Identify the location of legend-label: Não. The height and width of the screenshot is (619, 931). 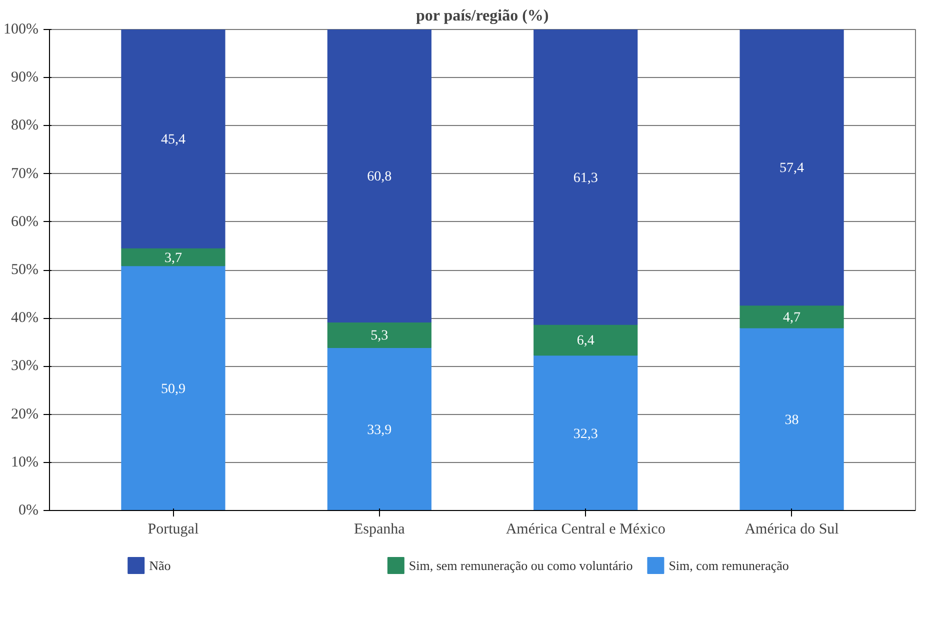
(160, 565).